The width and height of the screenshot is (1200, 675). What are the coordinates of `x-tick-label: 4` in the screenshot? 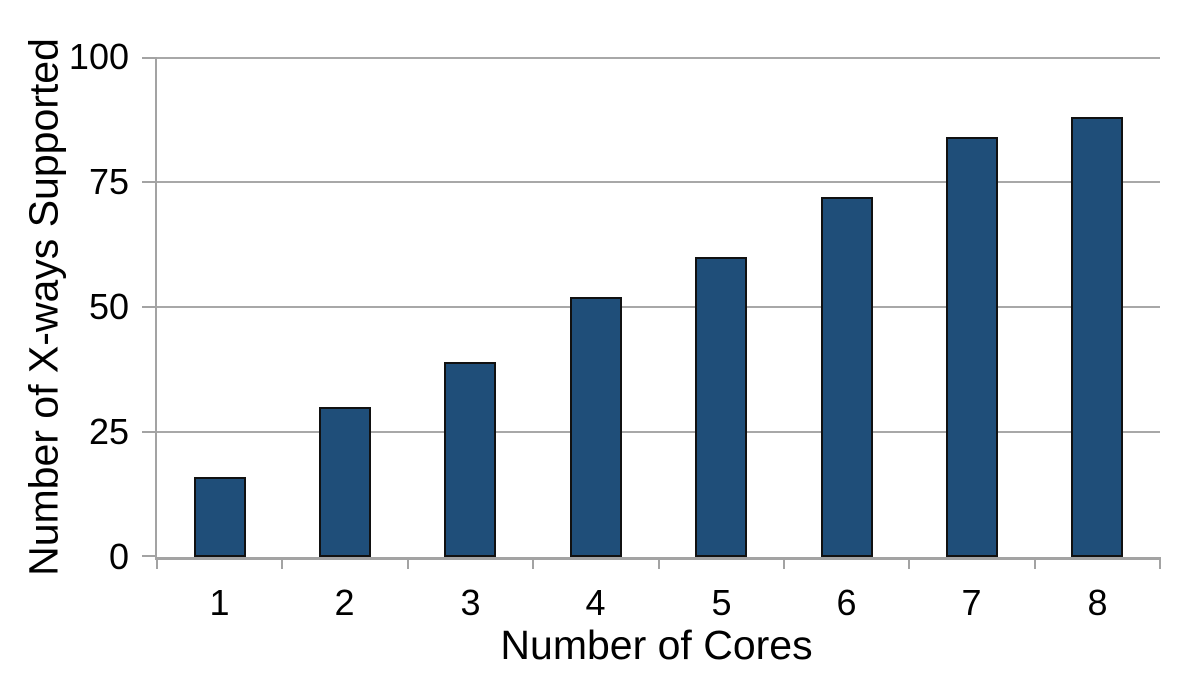 It's located at (595, 602).